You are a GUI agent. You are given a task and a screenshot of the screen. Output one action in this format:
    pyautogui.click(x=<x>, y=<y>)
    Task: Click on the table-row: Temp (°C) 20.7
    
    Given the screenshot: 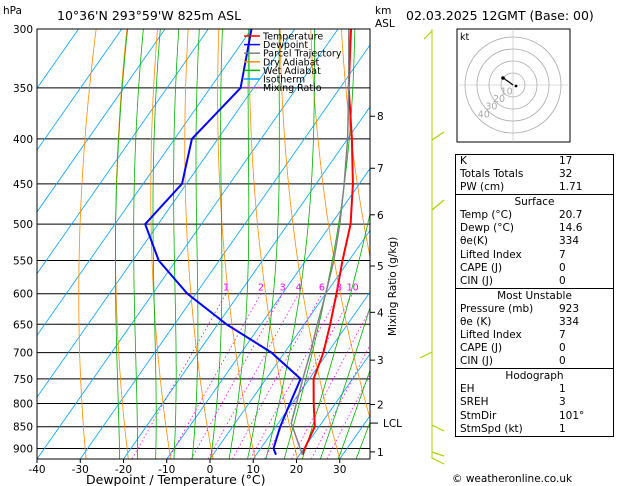 What is the action you would take?
    pyautogui.click(x=534, y=215)
    